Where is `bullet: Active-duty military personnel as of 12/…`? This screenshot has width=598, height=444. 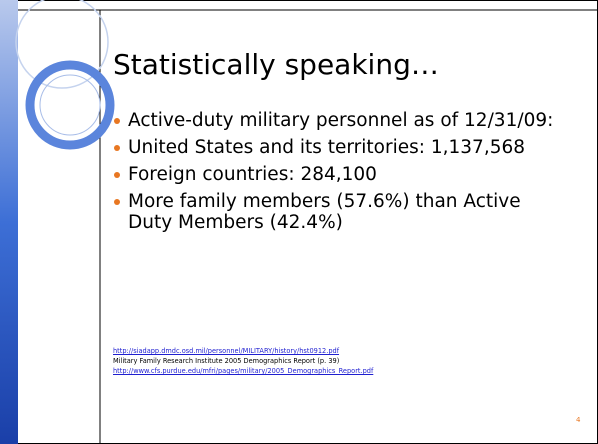 bullet: Active-duty military personnel as of 12/… is located at coordinates (337, 120).